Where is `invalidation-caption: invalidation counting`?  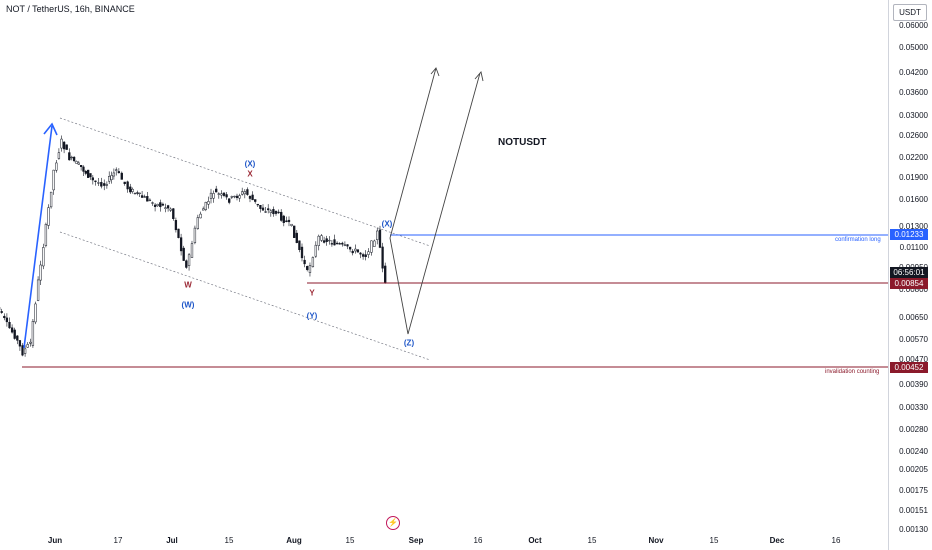 invalidation-caption: invalidation counting is located at coordinates (852, 372).